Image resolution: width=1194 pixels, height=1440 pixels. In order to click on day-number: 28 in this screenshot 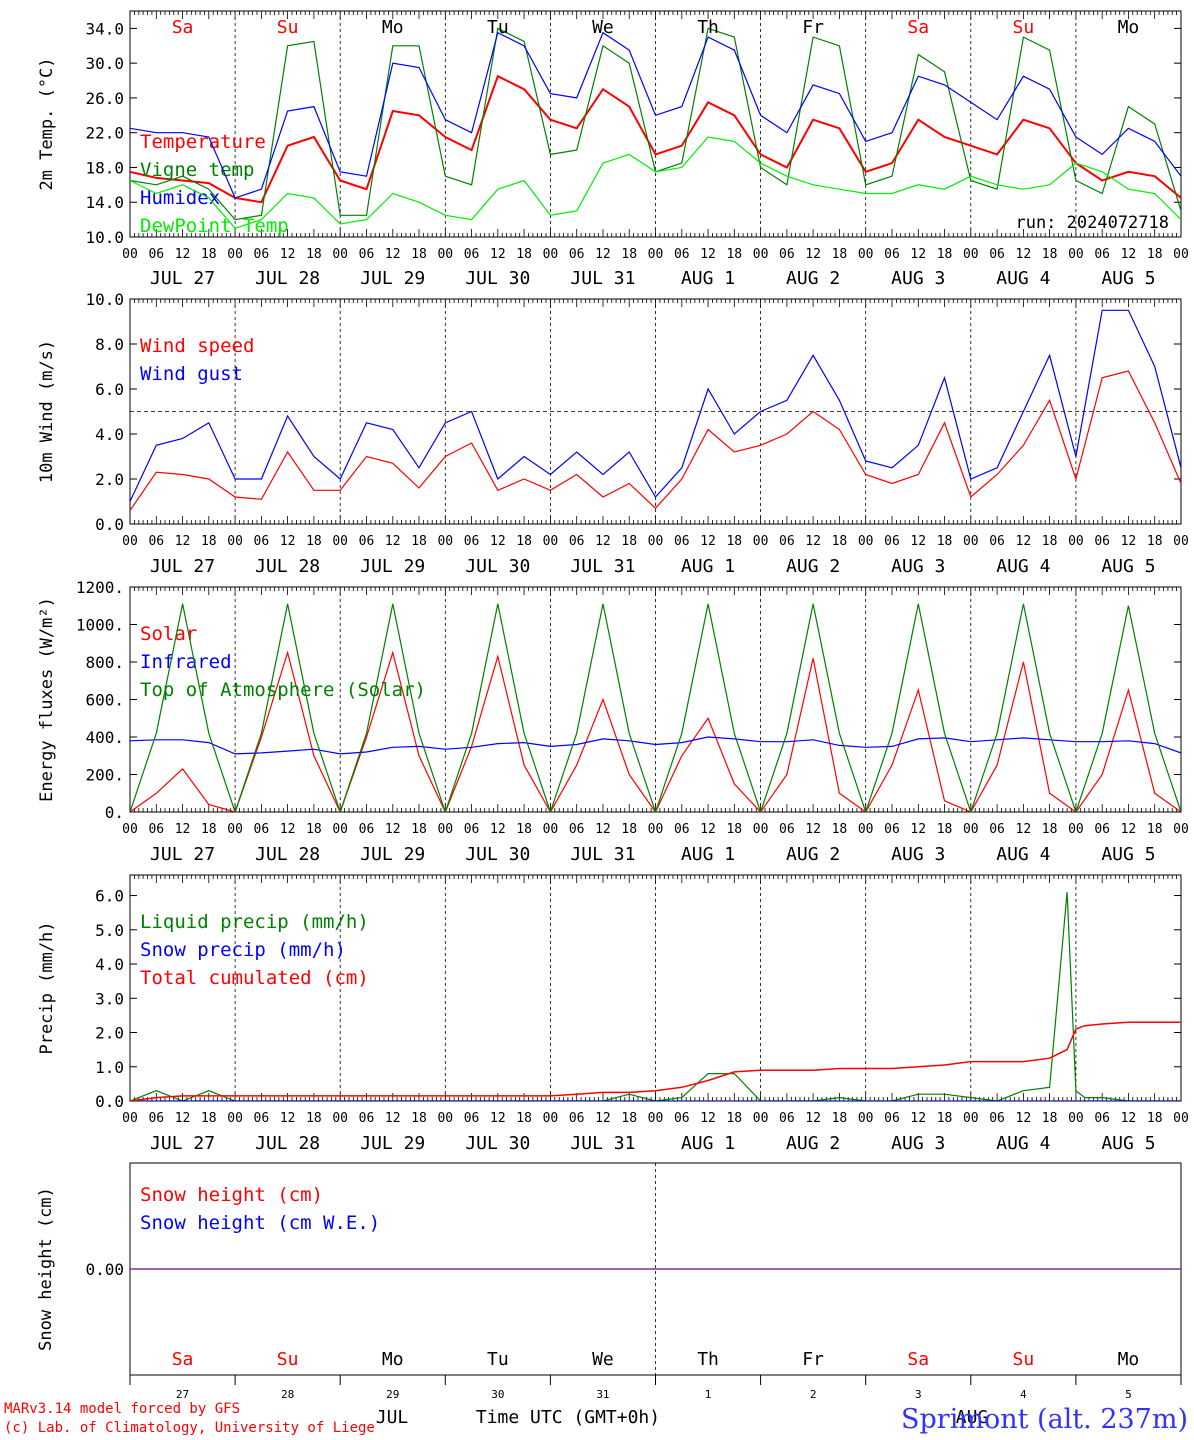, I will do `click(287, 1394)`.